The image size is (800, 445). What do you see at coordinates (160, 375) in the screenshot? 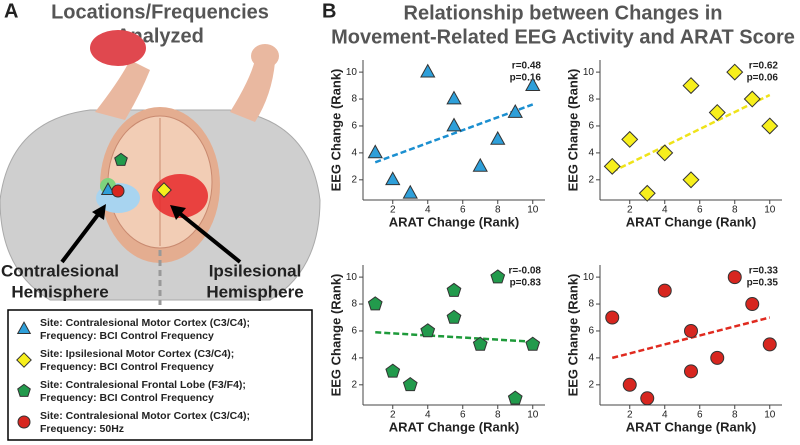
I see `legend-box` at bounding box center [160, 375].